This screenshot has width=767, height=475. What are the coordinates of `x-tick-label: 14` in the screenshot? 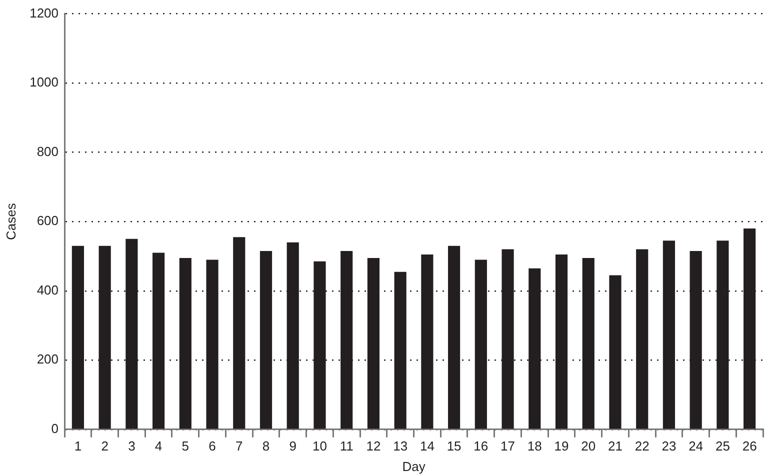 It's located at (427, 446).